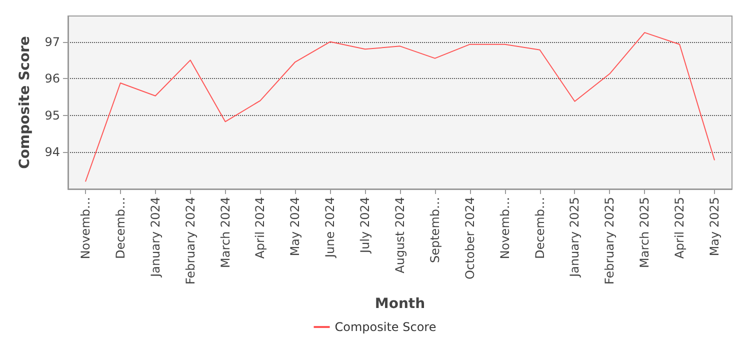  I want to click on y-tick-label: 95, so click(52, 115).